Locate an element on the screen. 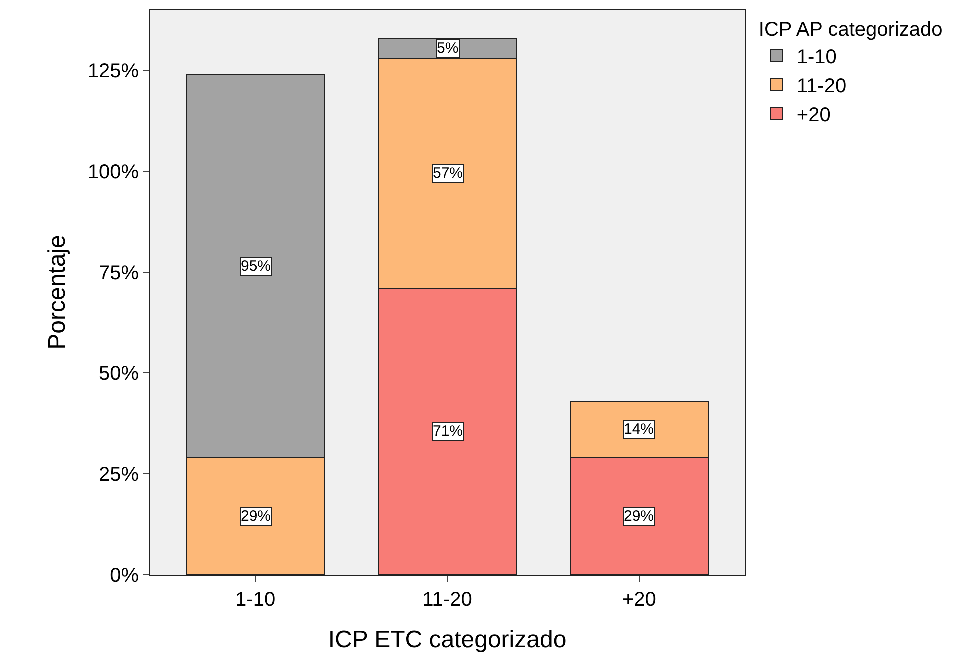 The width and height of the screenshot is (955, 670). x-tick-label: 11-20 is located at coordinates (447, 600).